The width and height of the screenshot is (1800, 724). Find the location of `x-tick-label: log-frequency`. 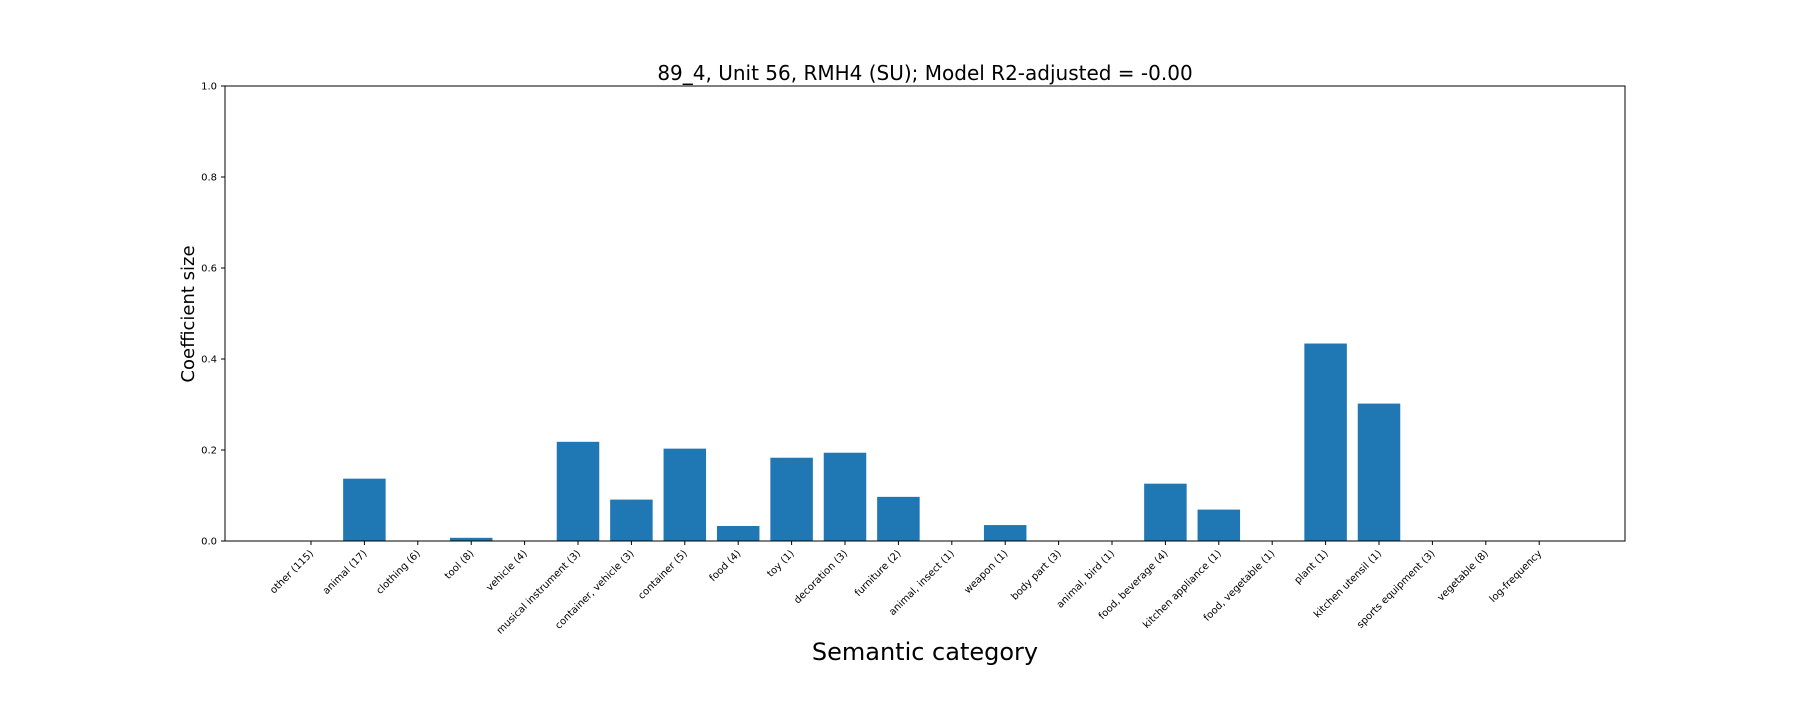

x-tick-label: log-frequency is located at coordinates (1516, 576).